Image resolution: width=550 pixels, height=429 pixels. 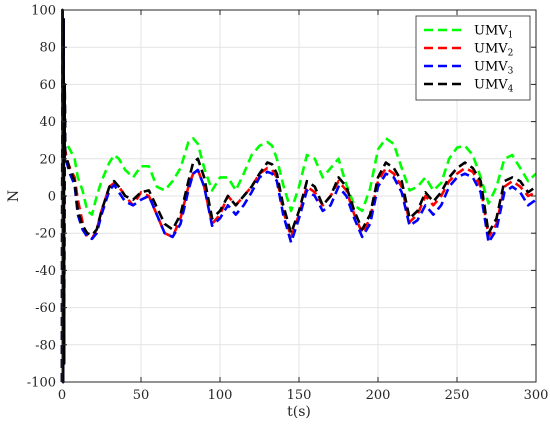 What do you see at coordinates (493, 50) in the screenshot?
I see `legend-label-umv-2: UMV2` at bounding box center [493, 50].